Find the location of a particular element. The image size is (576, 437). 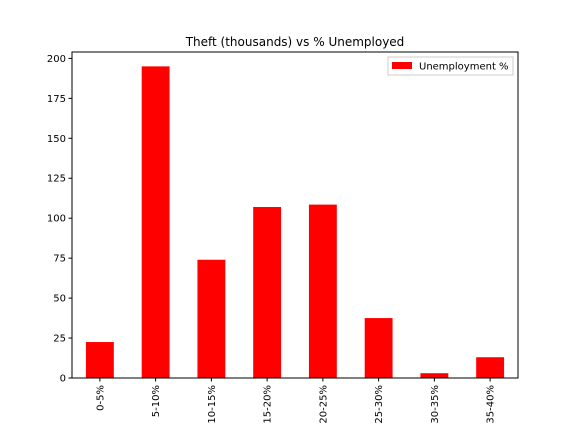

x-tick-label: 10-15% is located at coordinates (212, 404).